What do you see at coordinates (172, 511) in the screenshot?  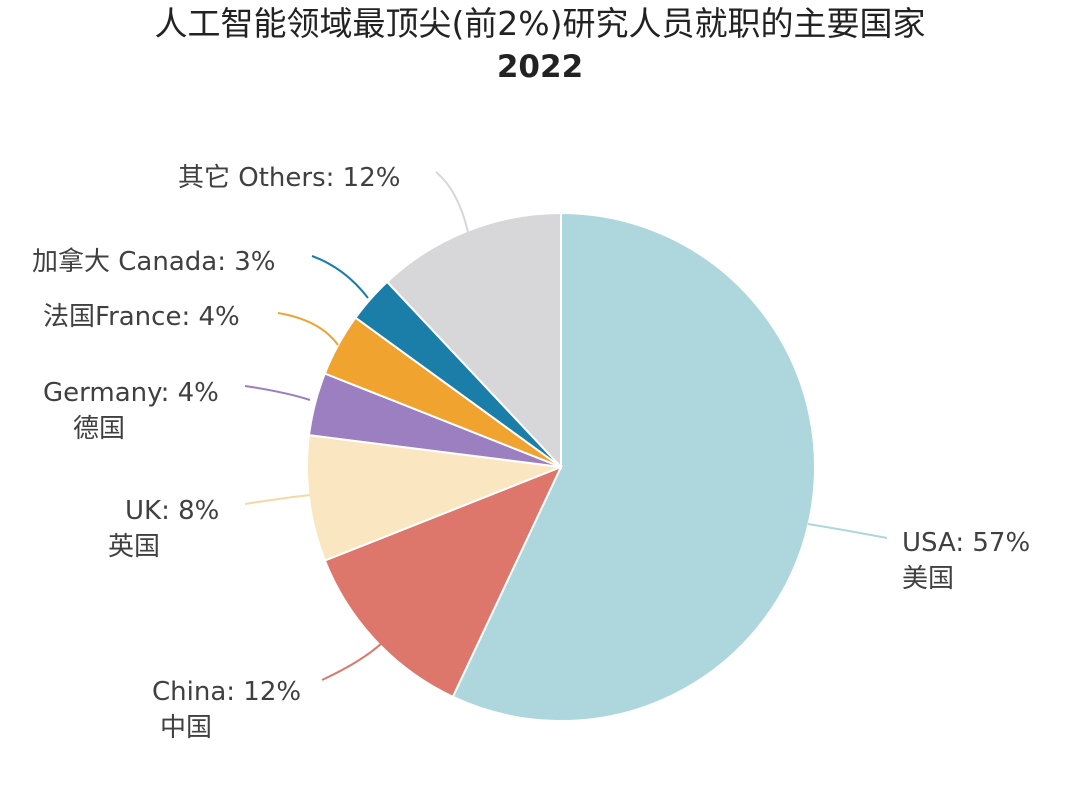 I see `slice-label: UK: 8%` at bounding box center [172, 511].